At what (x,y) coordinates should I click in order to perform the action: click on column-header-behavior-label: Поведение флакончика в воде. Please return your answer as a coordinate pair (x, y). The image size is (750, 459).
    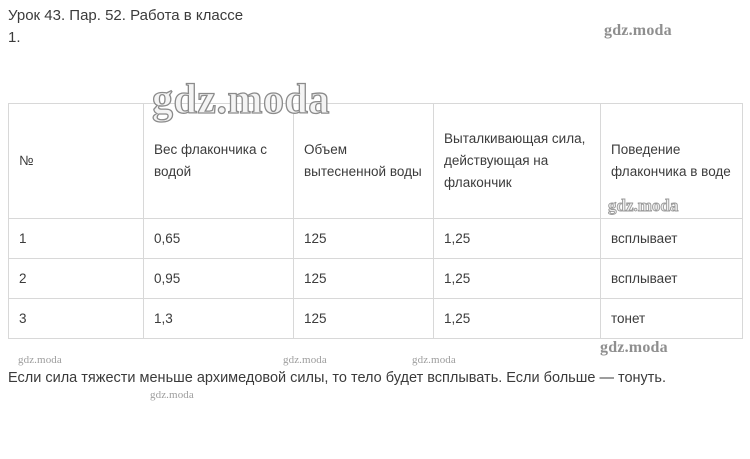
    Looking at the image, I should click on (671, 160).